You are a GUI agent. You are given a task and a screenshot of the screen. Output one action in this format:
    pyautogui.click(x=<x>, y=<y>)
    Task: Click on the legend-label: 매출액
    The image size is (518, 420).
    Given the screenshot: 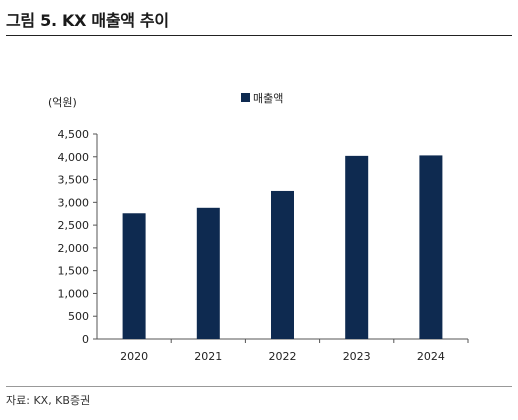 What is the action you would take?
    pyautogui.click(x=268, y=98)
    